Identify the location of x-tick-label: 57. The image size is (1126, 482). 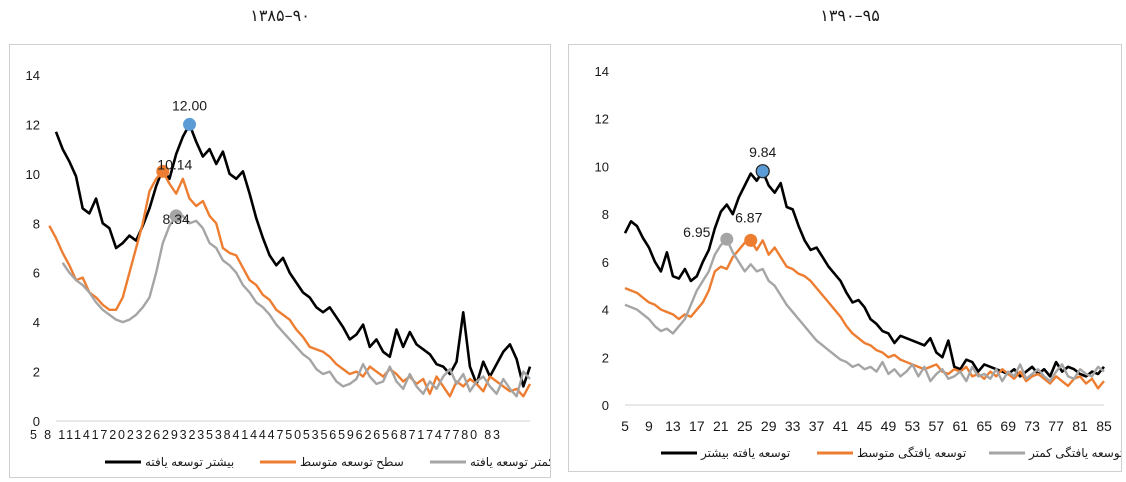
(937, 426).